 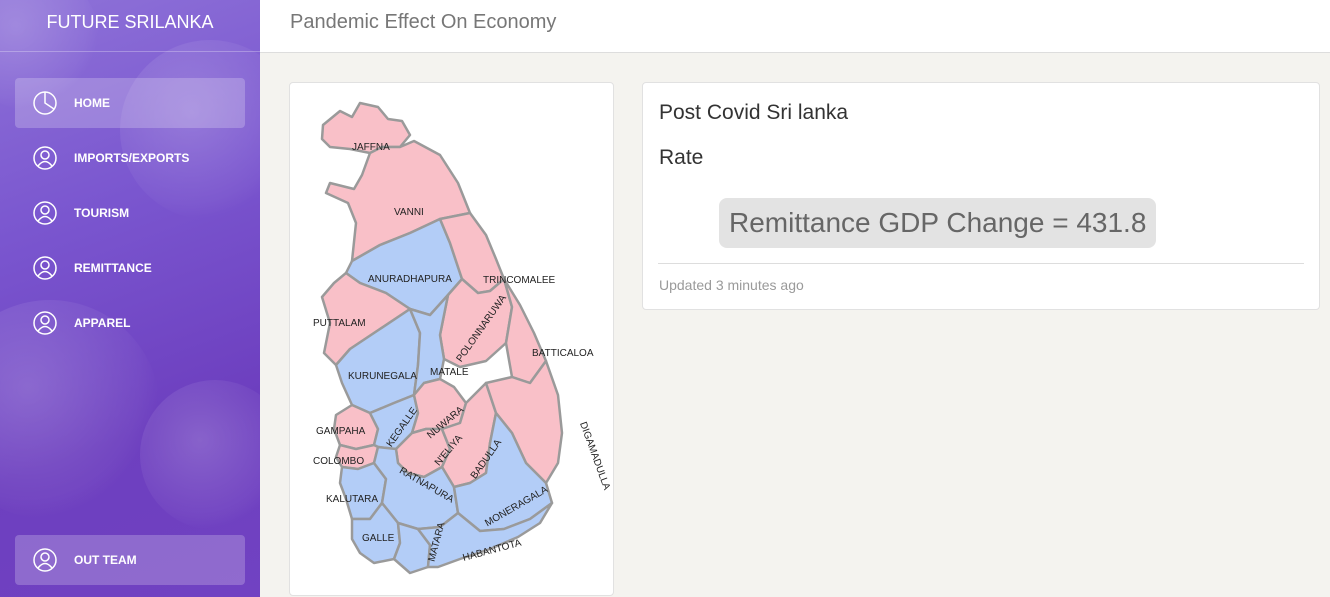 I want to click on map-label: KALUTARA, so click(x=352, y=499).